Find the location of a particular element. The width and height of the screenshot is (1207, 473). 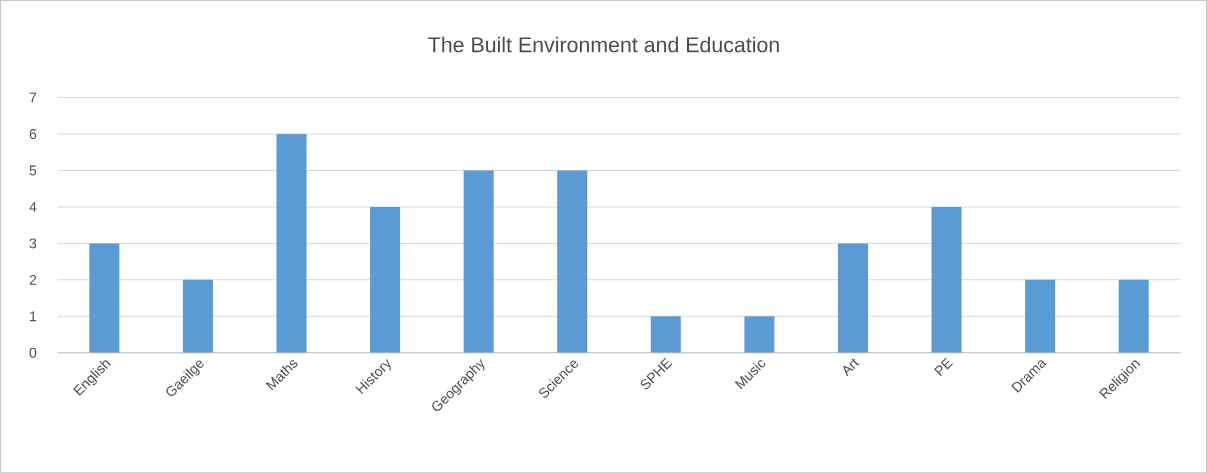

y-tick-label: 5 is located at coordinates (33, 170).